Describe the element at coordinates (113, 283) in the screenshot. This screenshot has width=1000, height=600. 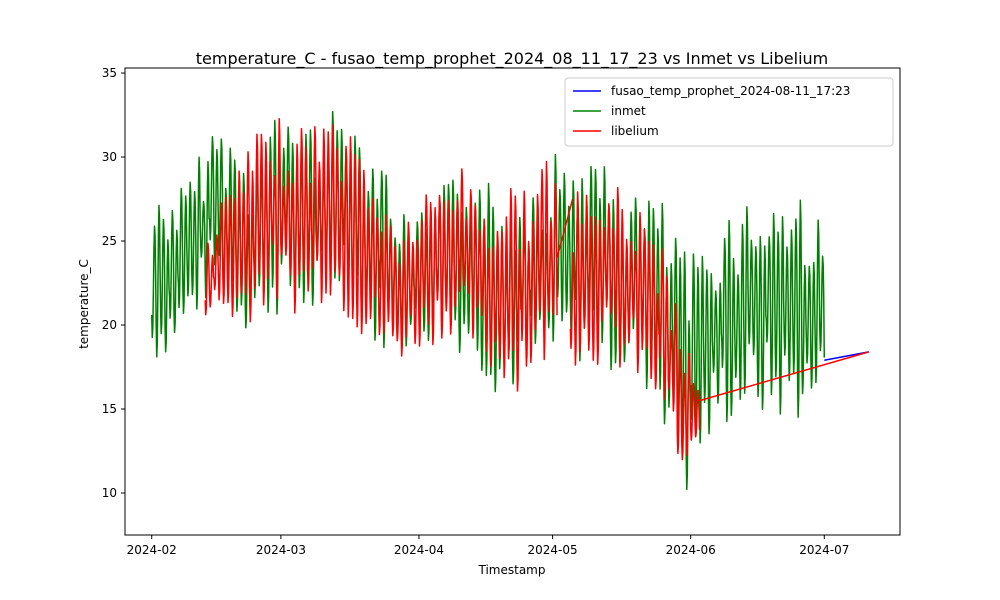
I see `y-axis: 10 15 20 25 30 35` at that location.